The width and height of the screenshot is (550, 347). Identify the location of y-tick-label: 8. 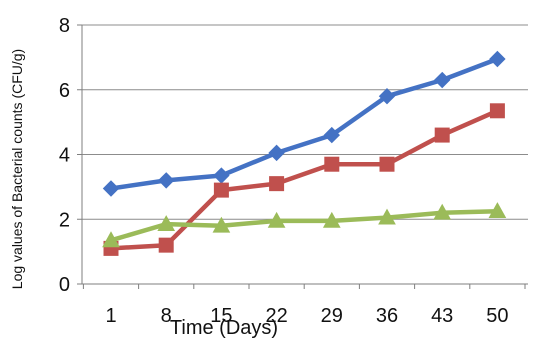
(64, 26).